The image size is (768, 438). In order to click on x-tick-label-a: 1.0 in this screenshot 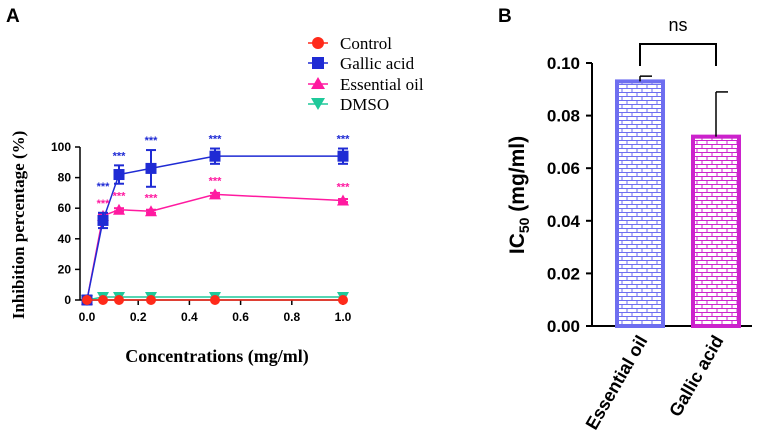, I will do `click(343, 317)`.